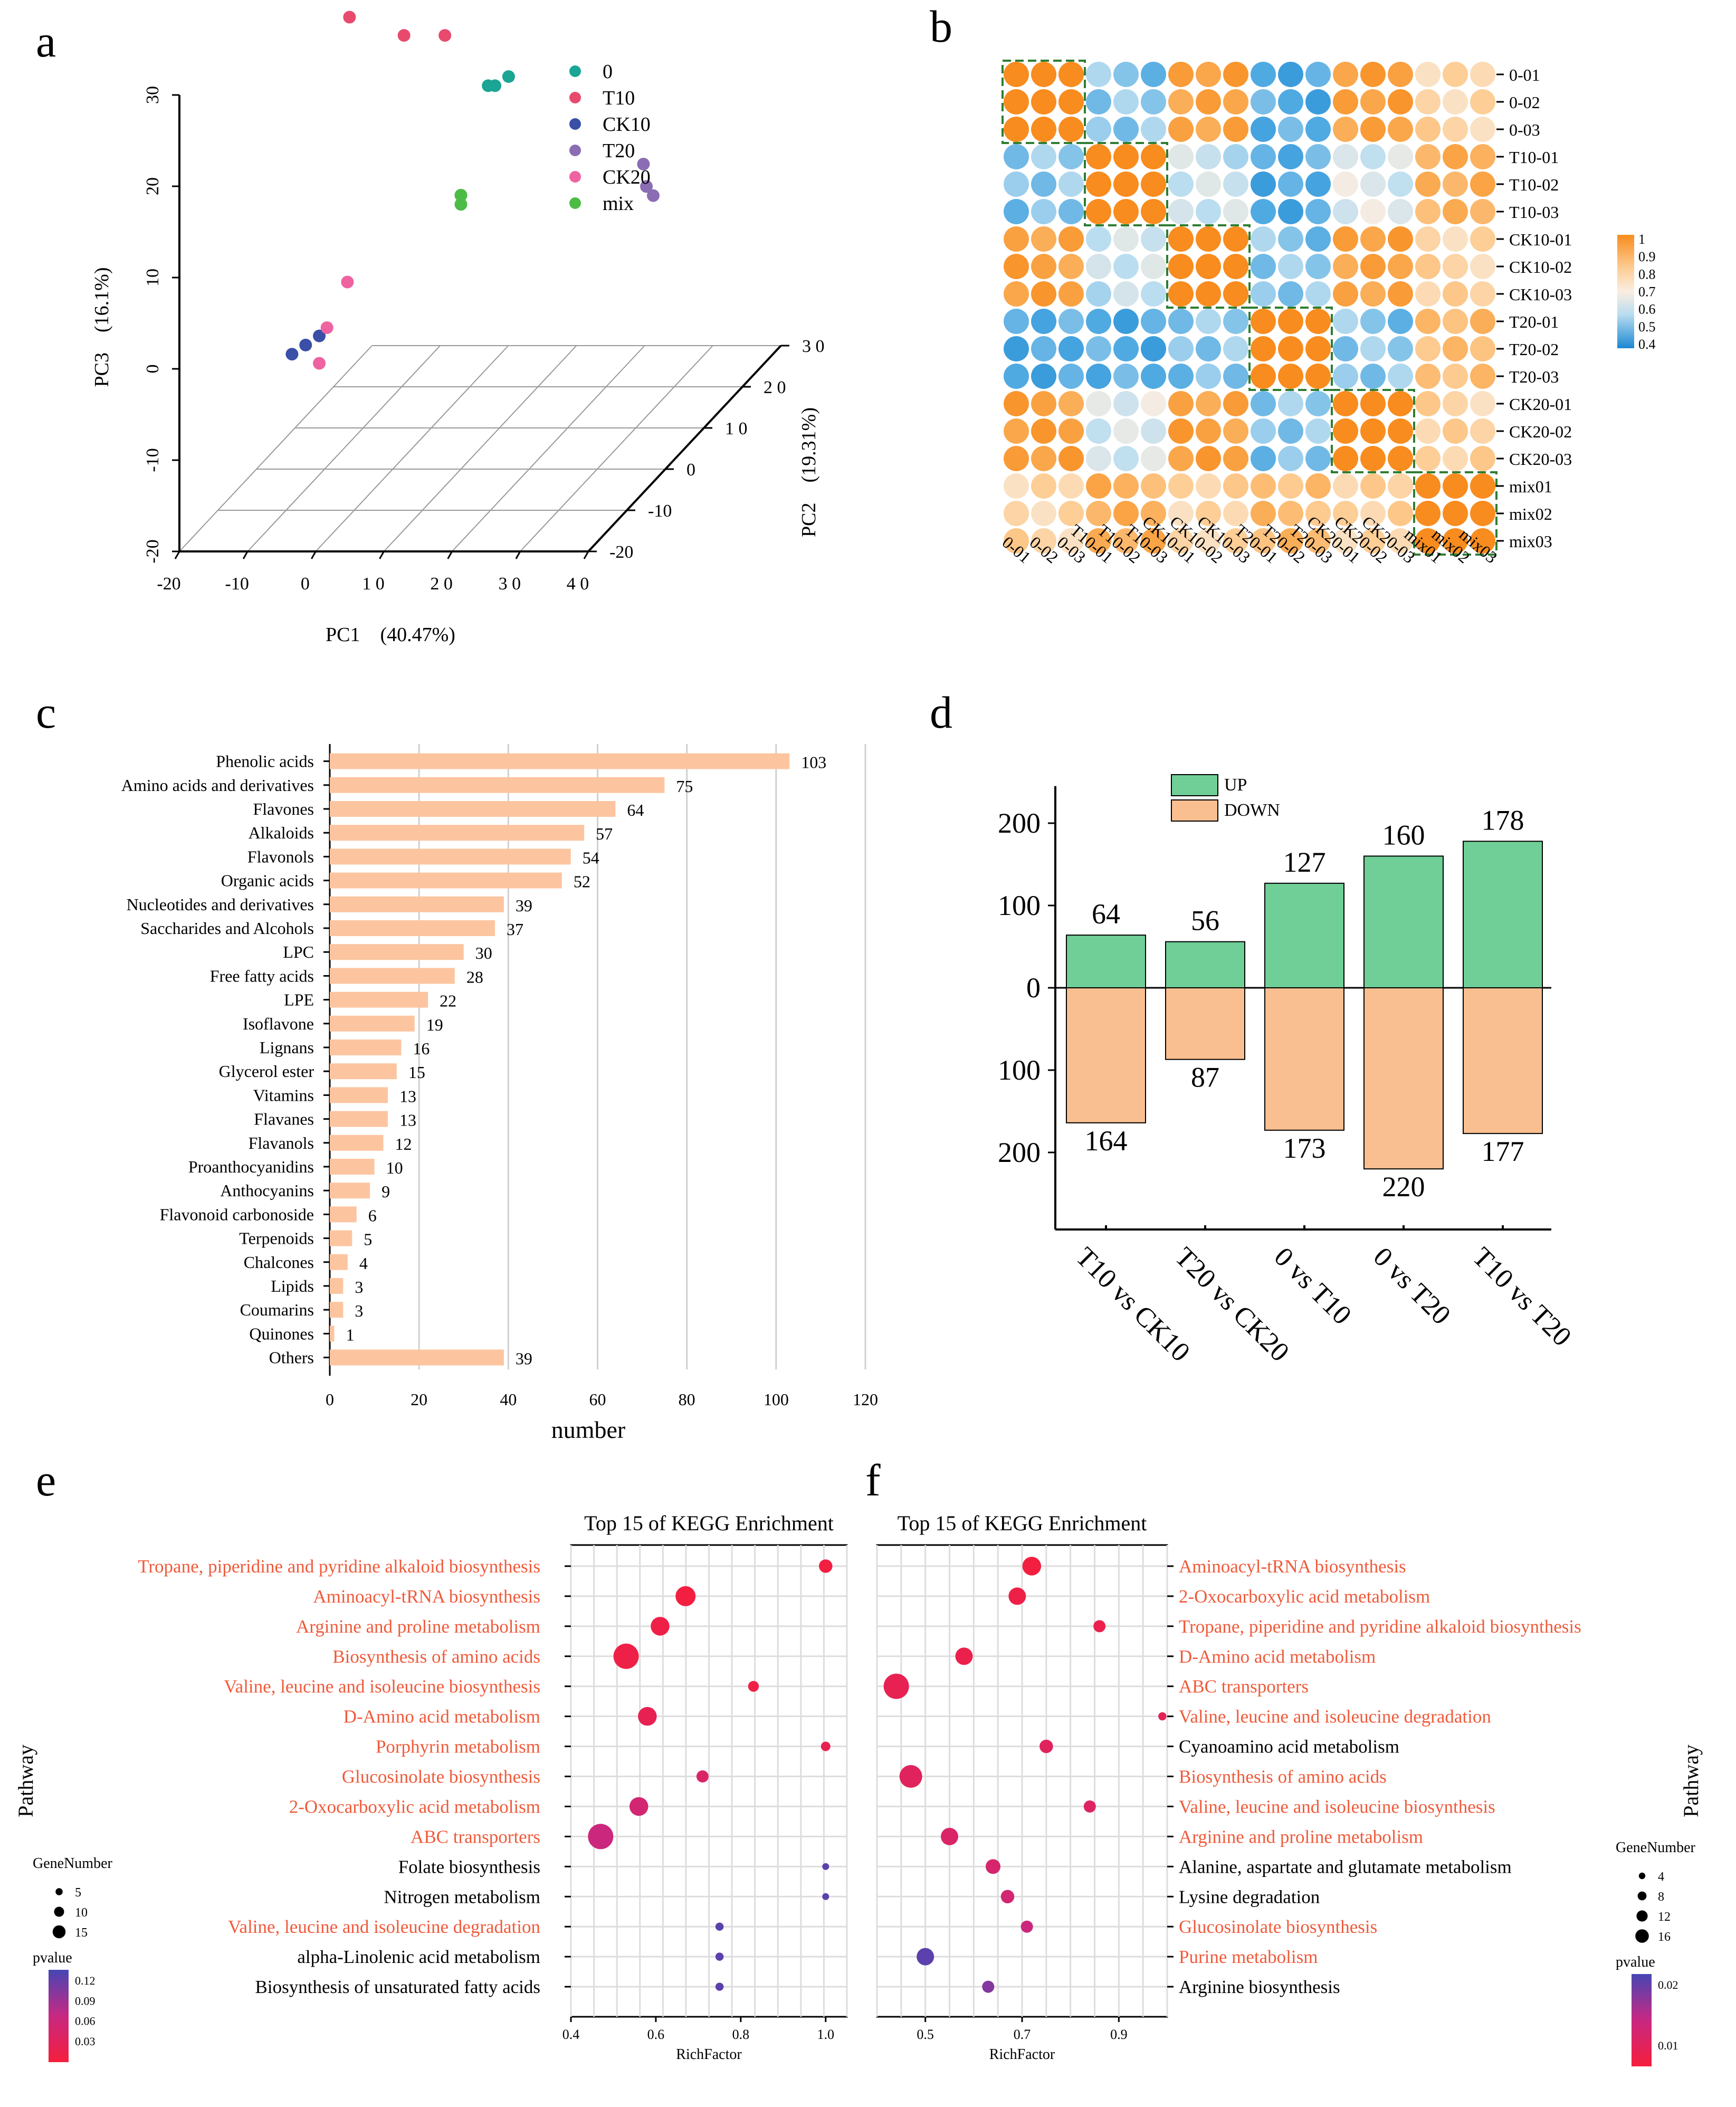 The image size is (1736, 2107). I want to click on pca-point-mix, so click(461, 195).